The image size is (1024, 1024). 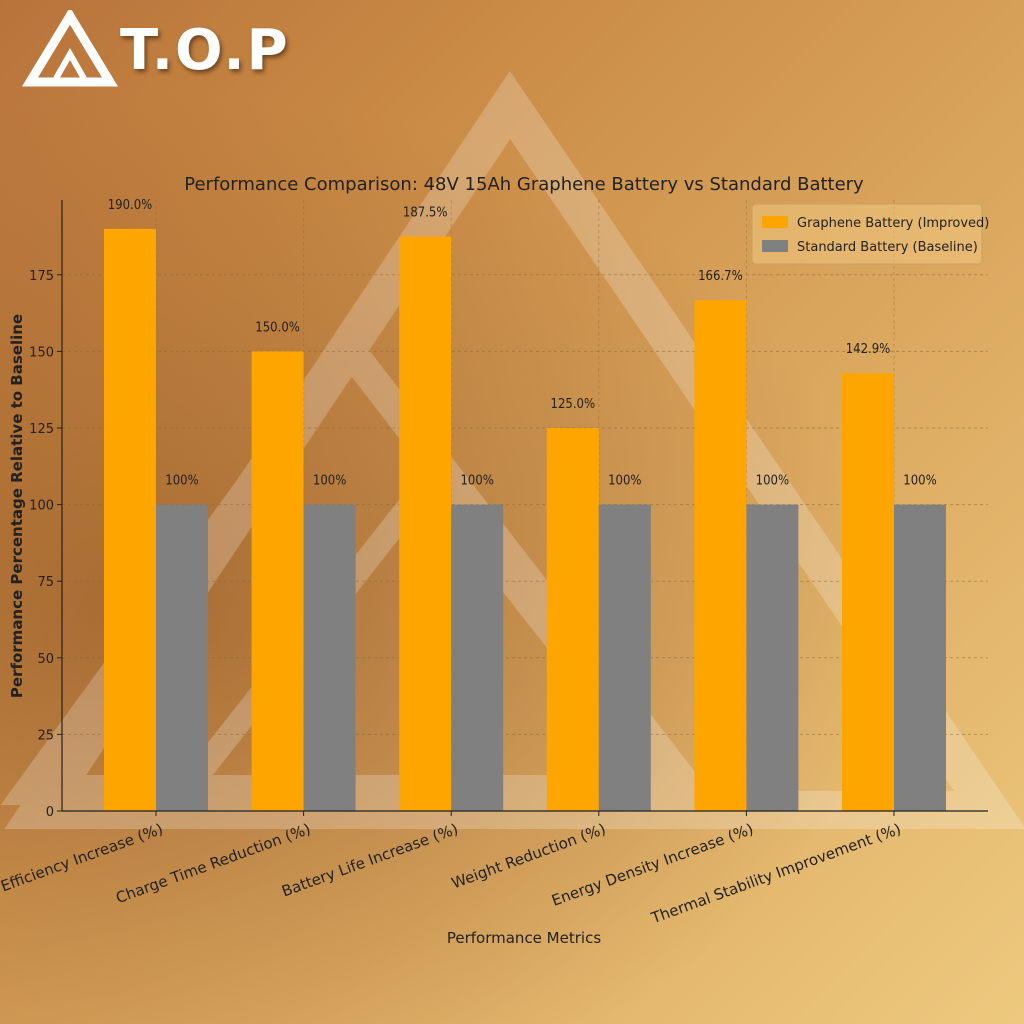 What do you see at coordinates (41, 276) in the screenshot?
I see `y-tick-label: 175` at bounding box center [41, 276].